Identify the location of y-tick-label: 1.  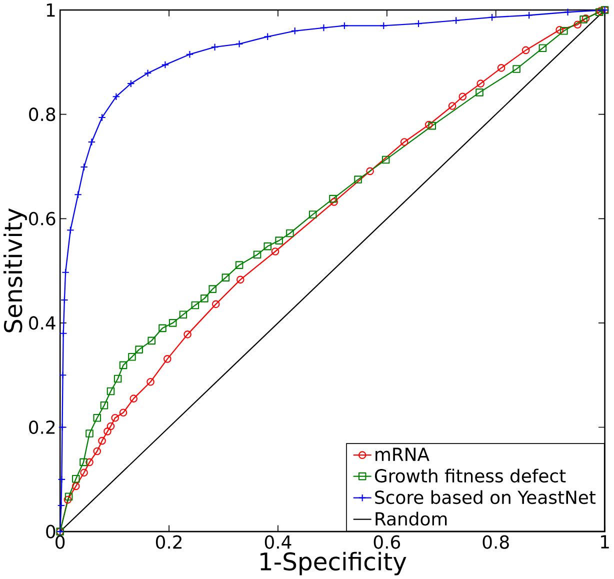
(50, 10).